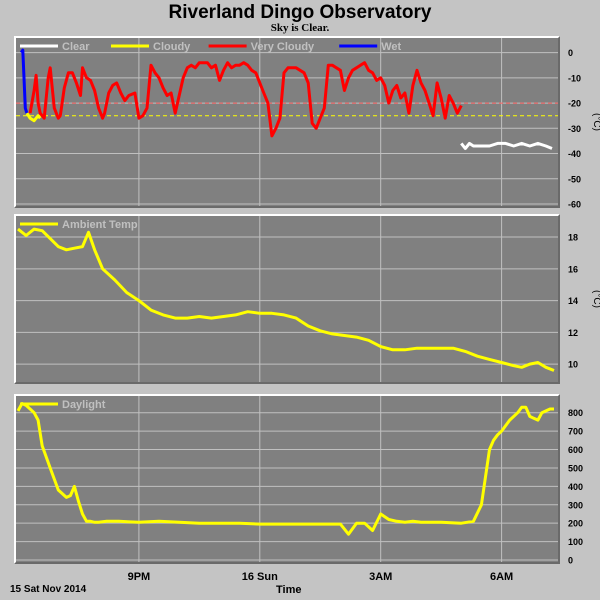 This screenshot has width=600, height=600. Describe the element at coordinates (595, 299) in the screenshot. I see `temp-y-axis-label: (°C)` at that location.